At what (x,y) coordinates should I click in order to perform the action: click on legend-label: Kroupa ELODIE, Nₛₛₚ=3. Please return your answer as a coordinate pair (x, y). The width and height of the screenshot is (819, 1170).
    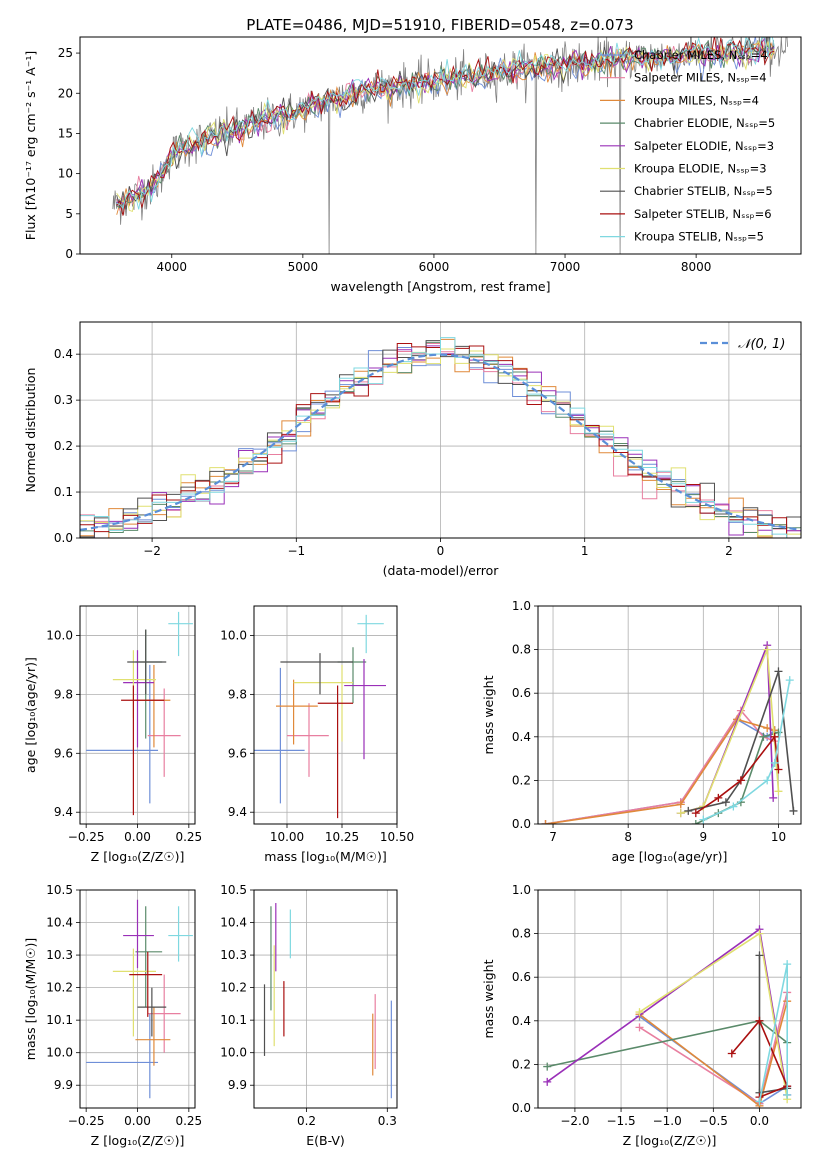
    Looking at the image, I should click on (700, 169).